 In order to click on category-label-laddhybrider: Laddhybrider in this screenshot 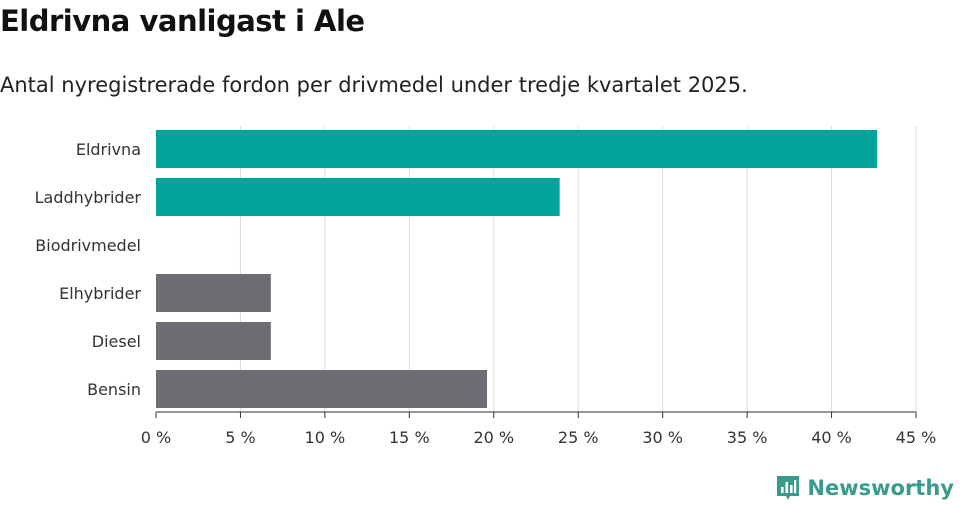, I will do `click(88, 197)`.